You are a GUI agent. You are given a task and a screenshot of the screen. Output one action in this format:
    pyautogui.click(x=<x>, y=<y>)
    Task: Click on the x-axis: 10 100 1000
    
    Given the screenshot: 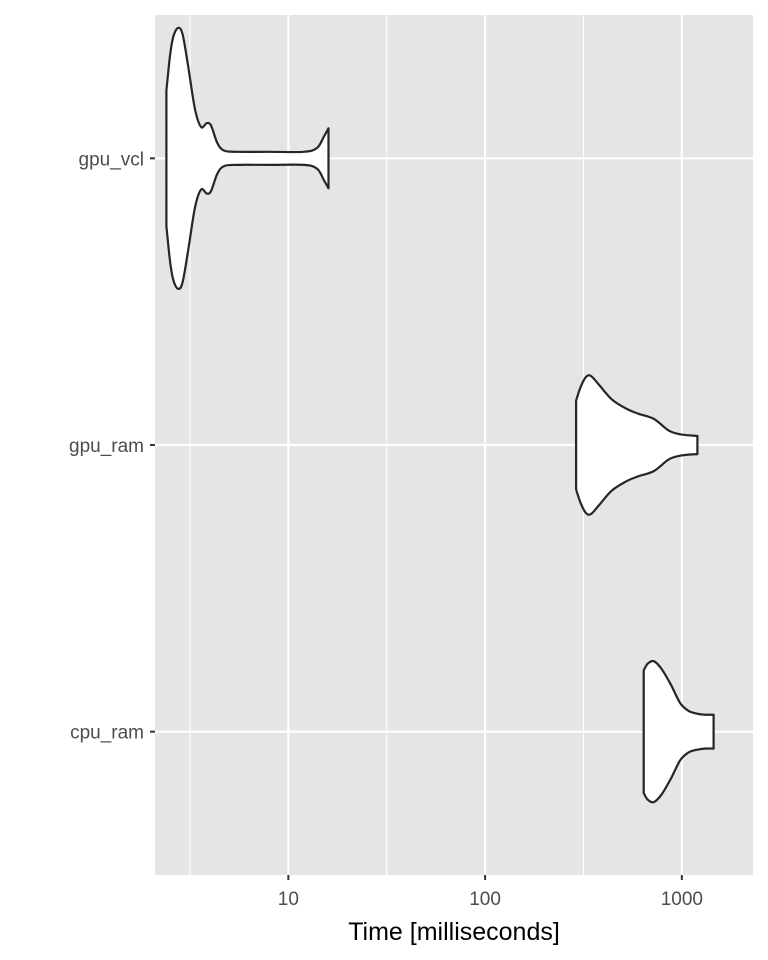 What is the action you would take?
    pyautogui.click(x=490, y=892)
    